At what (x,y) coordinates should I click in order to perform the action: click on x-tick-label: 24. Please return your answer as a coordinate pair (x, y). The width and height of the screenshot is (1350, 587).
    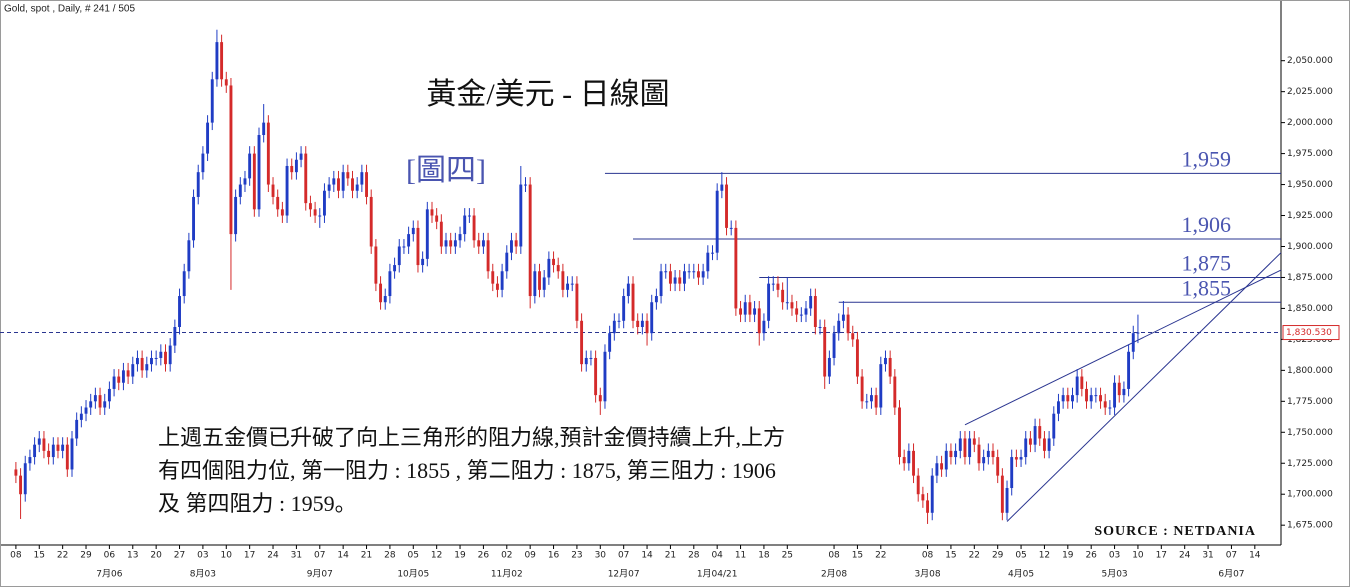
    Looking at the image, I should click on (1185, 556).